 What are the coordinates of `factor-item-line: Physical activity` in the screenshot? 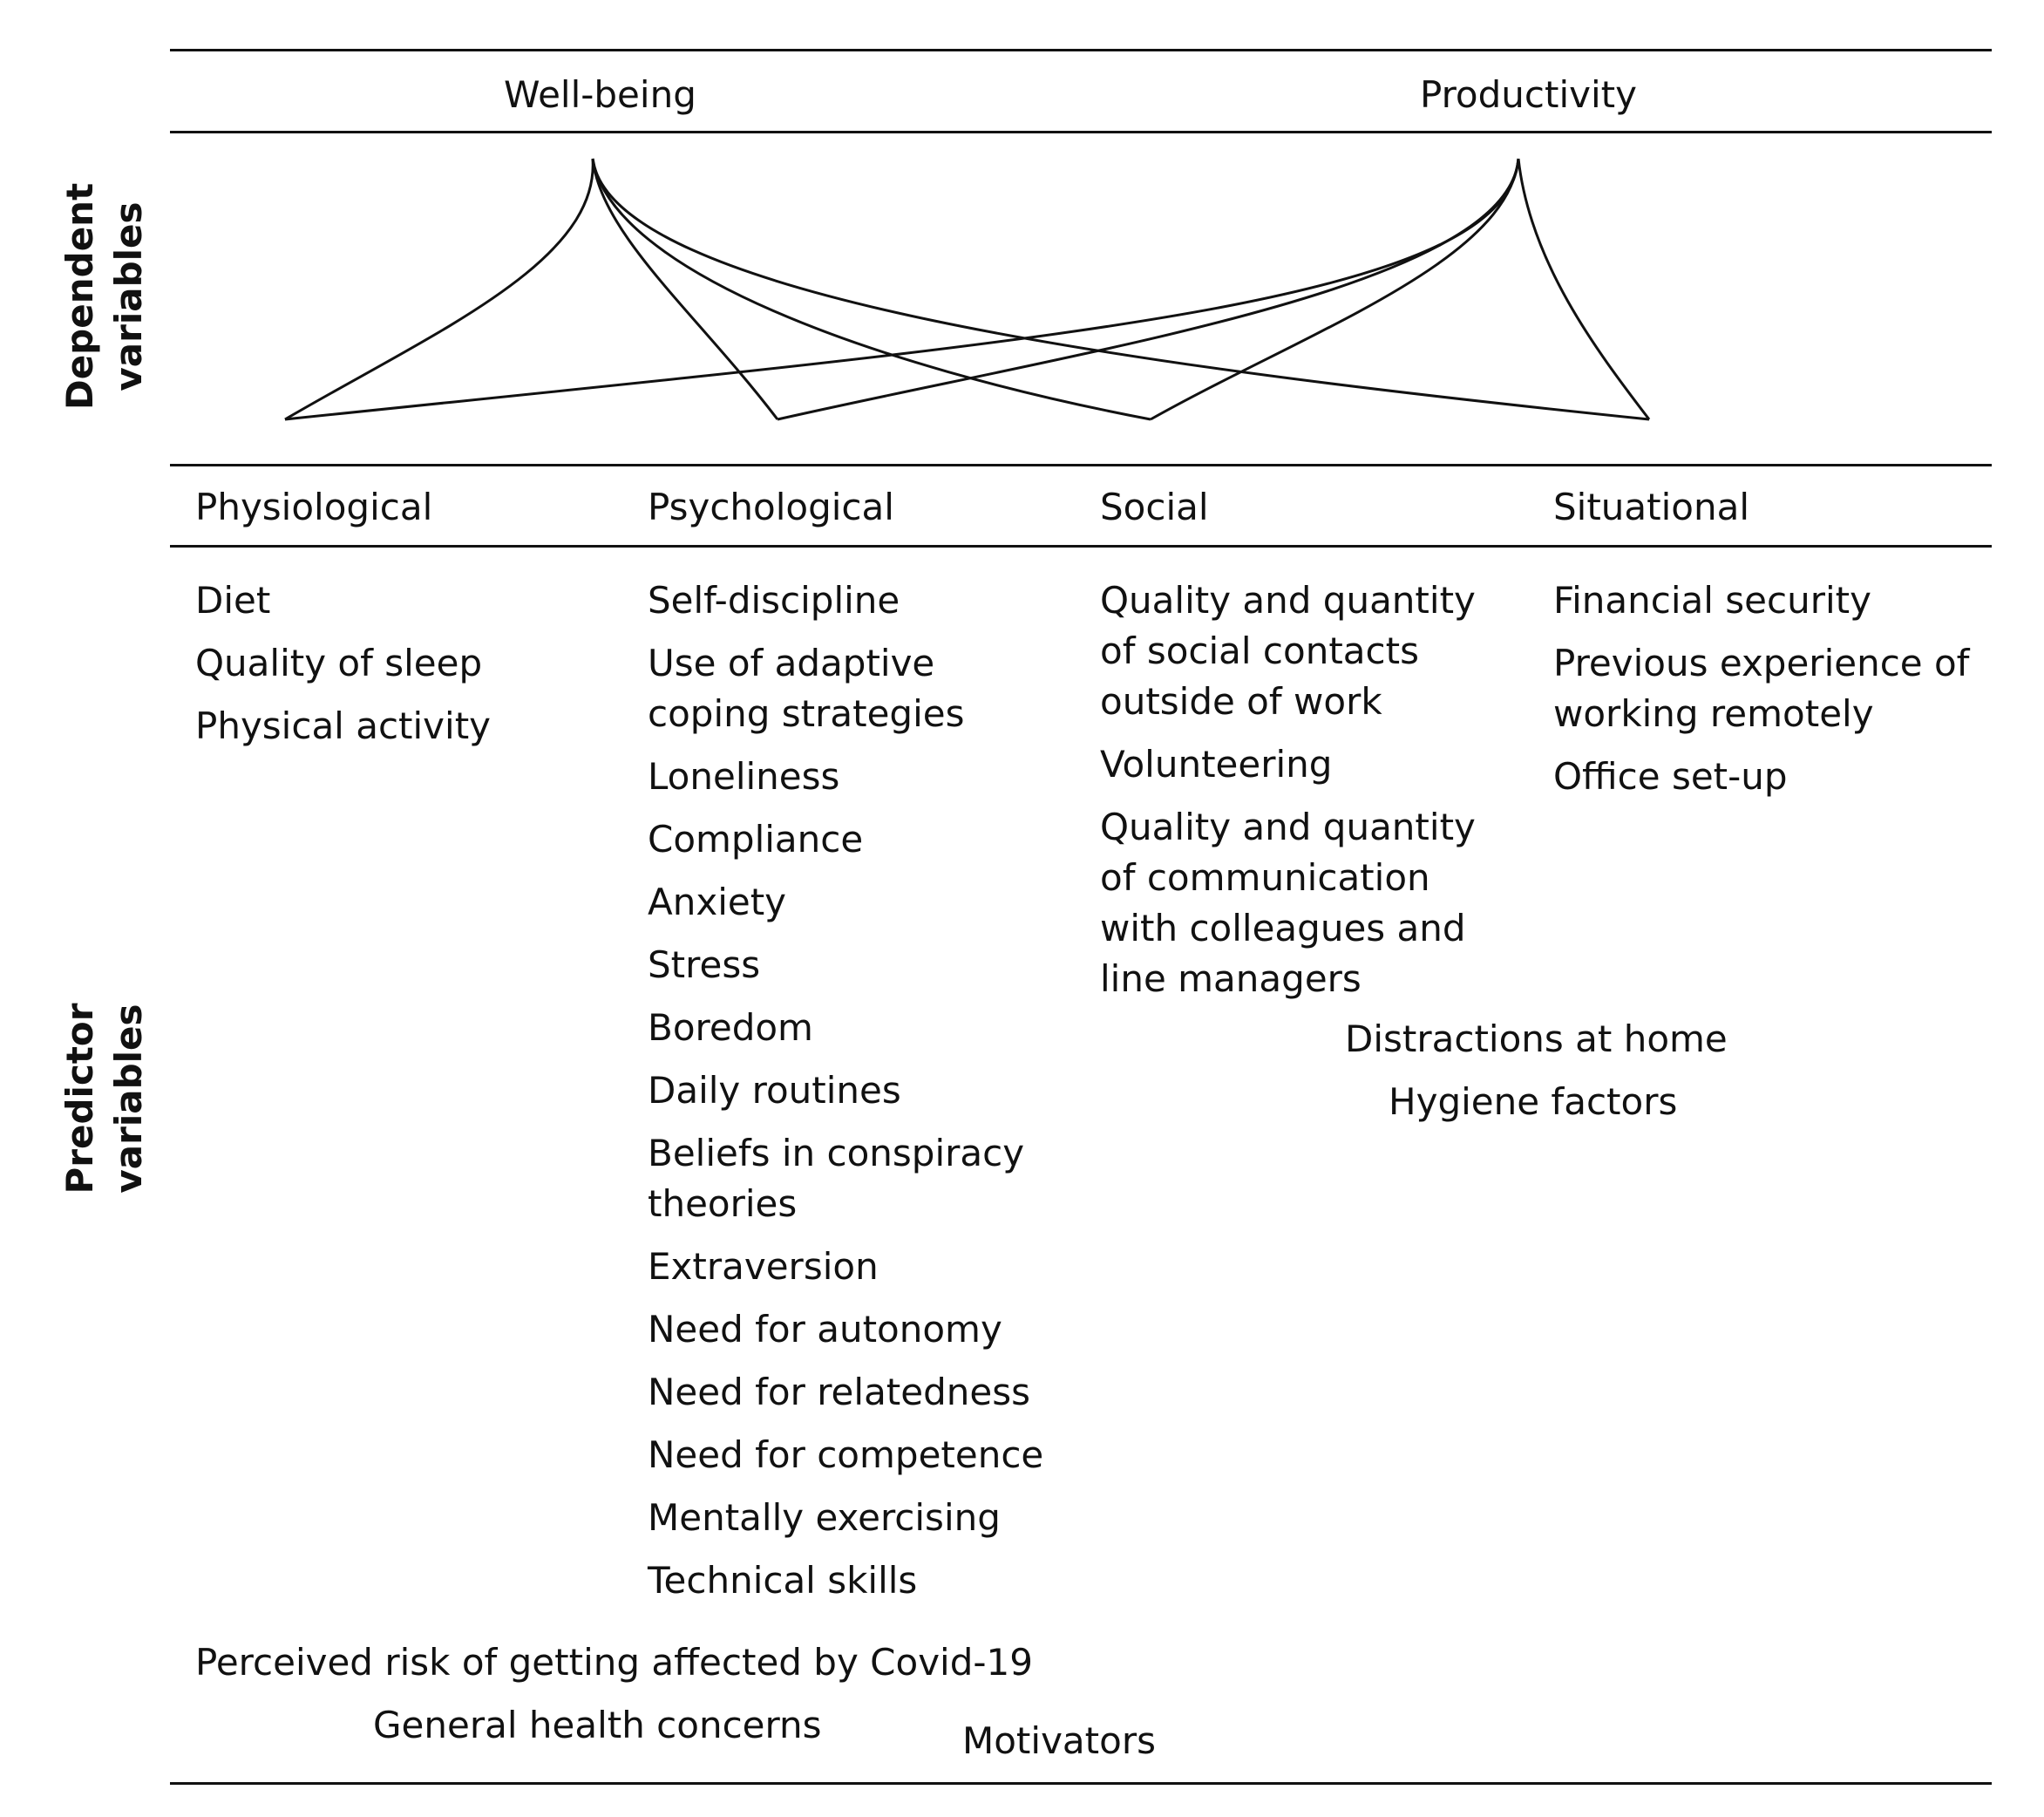 It's located at (344, 726).